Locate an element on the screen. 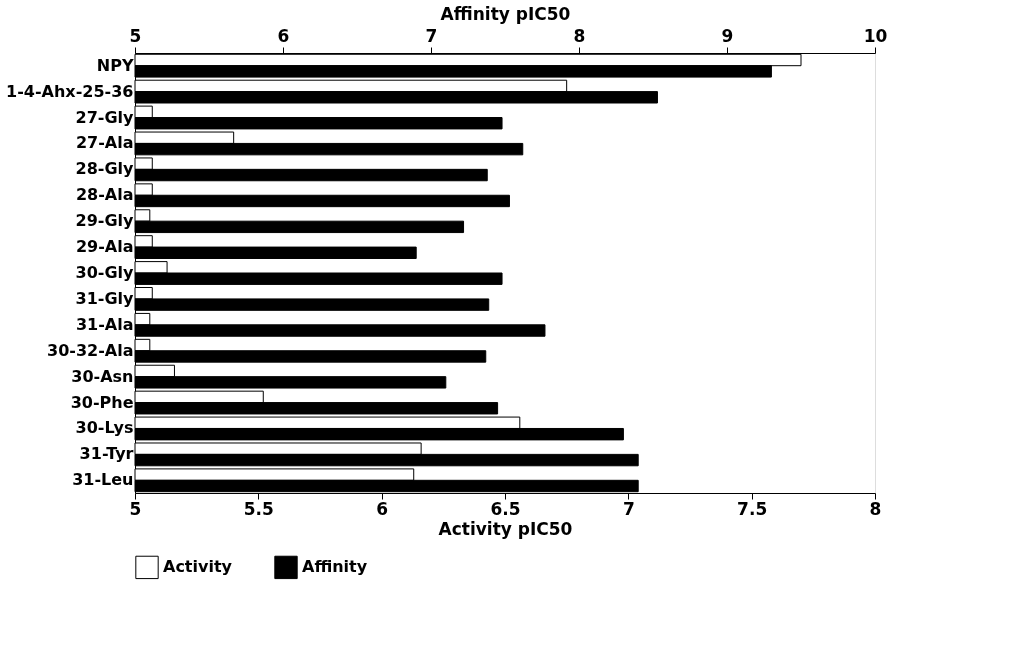 The width and height of the screenshot is (1028, 645). x-tick-label: 7.5 is located at coordinates (752, 508).